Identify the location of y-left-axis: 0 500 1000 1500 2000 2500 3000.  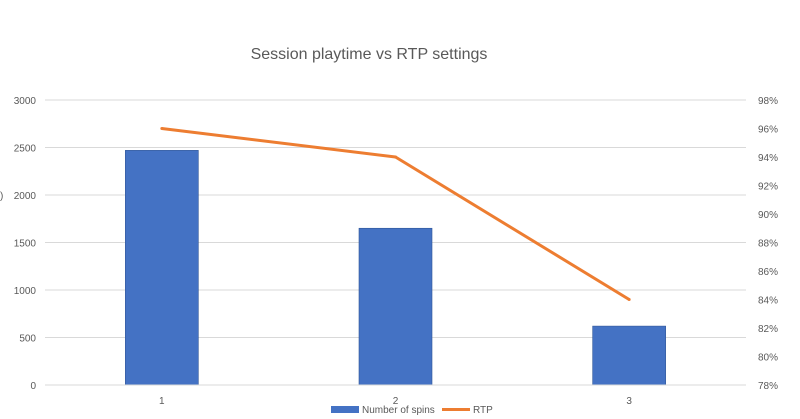
(25, 244).